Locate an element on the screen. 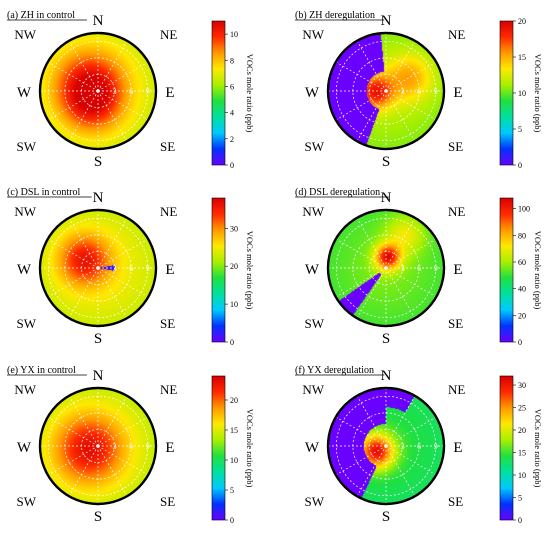 The height and width of the screenshot is (538, 550). colorbar-tick-label: 2 is located at coordinates (232, 139).